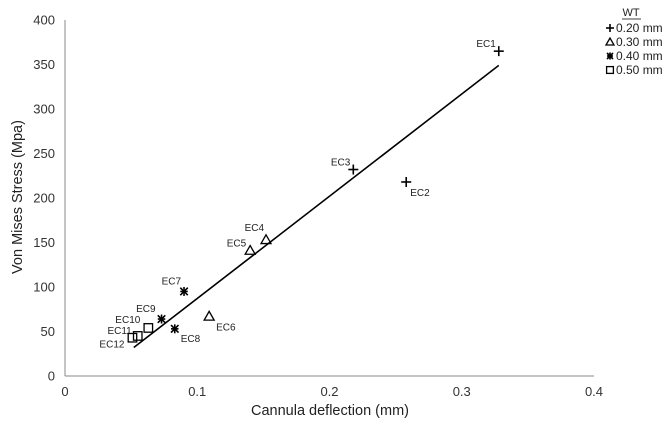 This screenshot has height=422, width=670. What do you see at coordinates (329, 391) in the screenshot?
I see `x-tick-label: 0.2` at bounding box center [329, 391].